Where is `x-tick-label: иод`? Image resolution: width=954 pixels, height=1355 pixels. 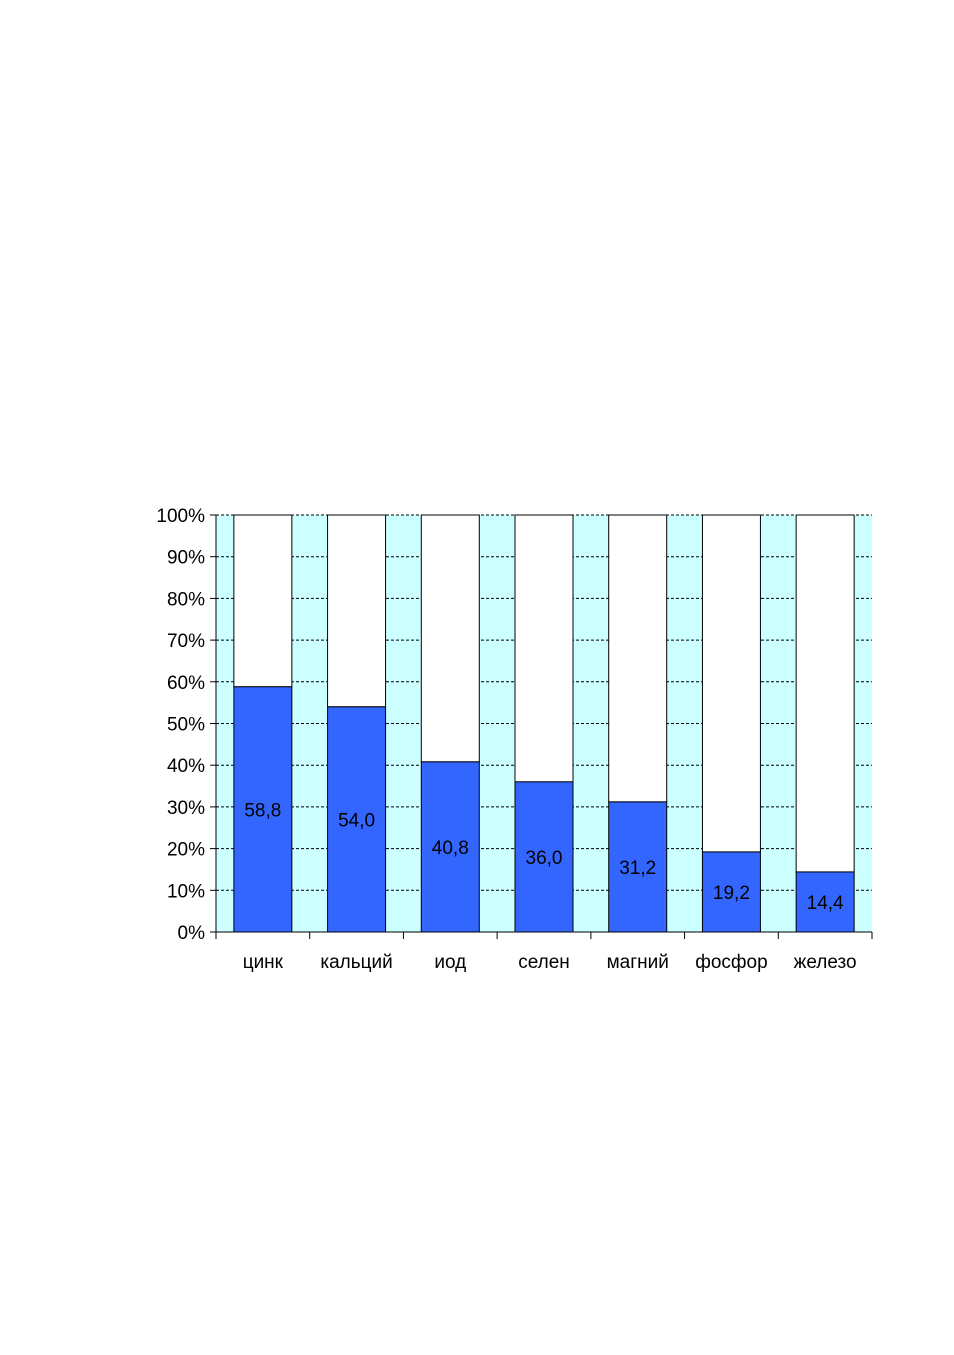 x-tick-label: иод is located at coordinates (450, 962).